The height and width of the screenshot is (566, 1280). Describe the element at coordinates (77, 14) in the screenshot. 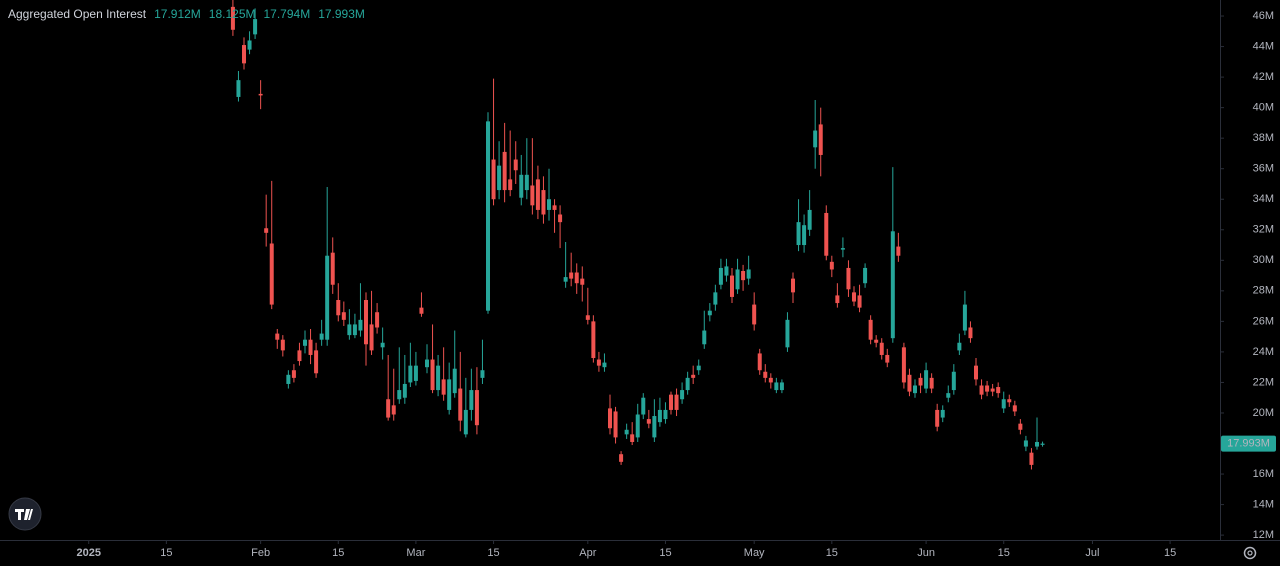

I see `legend-title: Aggregated Open Interest` at that location.